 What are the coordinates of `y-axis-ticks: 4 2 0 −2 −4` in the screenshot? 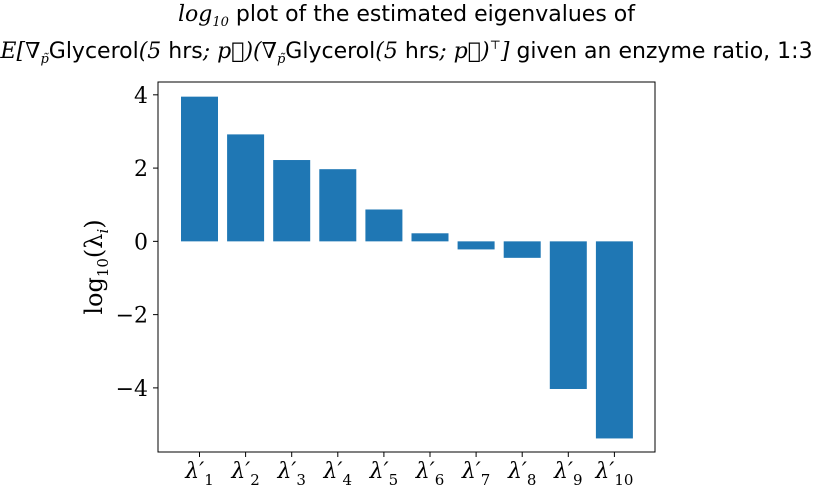 It's located at (137, 243).